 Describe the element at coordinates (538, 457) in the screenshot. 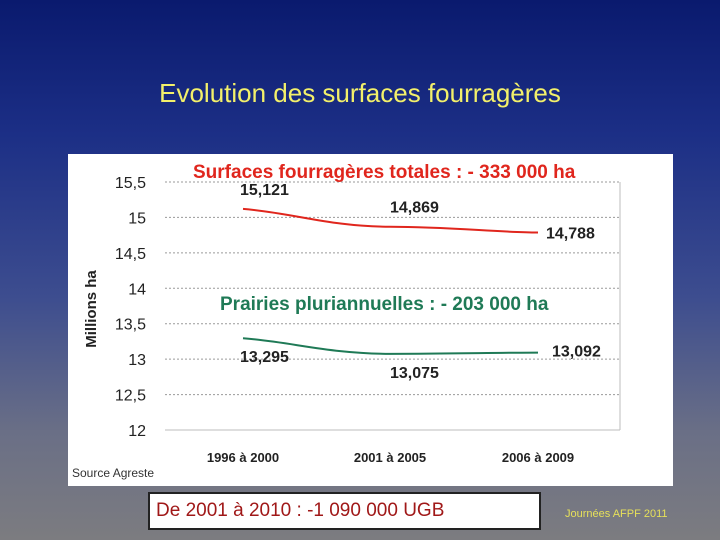

I see `x-tick-label: 2006 à 2009` at that location.